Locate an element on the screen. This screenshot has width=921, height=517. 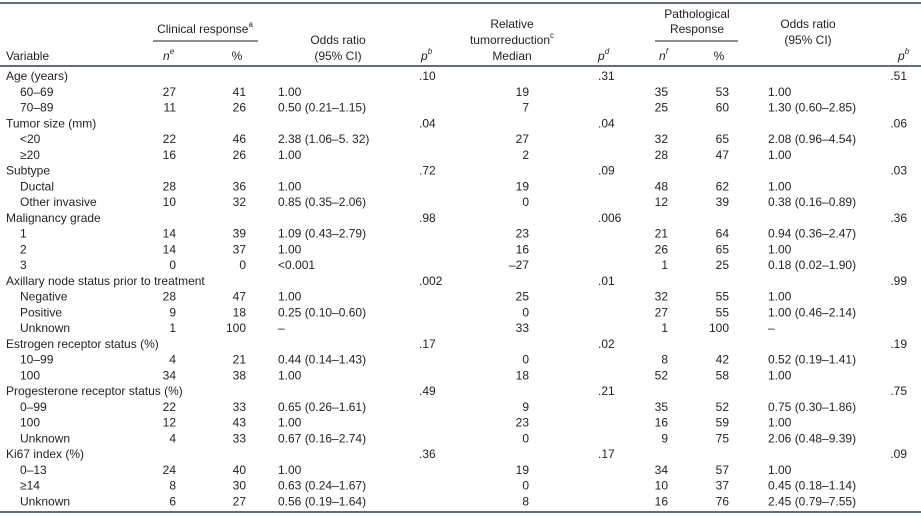
cell: .72 is located at coordinates (427, 171).